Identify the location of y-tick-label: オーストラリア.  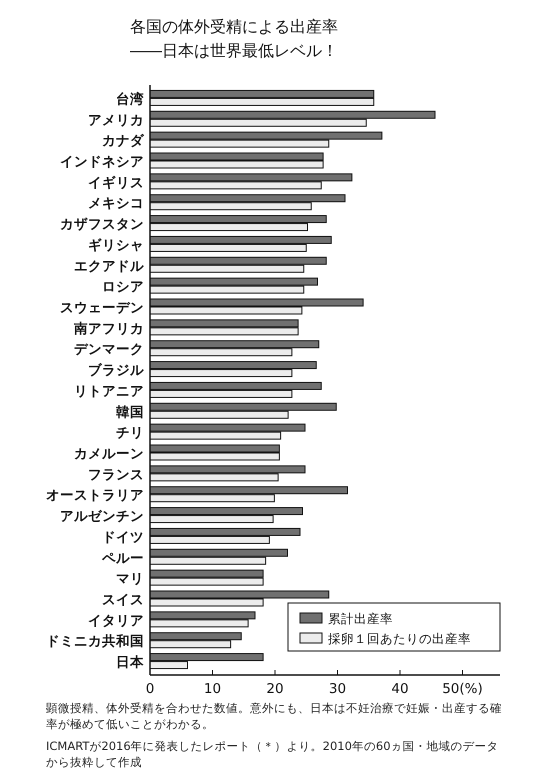
(95, 496).